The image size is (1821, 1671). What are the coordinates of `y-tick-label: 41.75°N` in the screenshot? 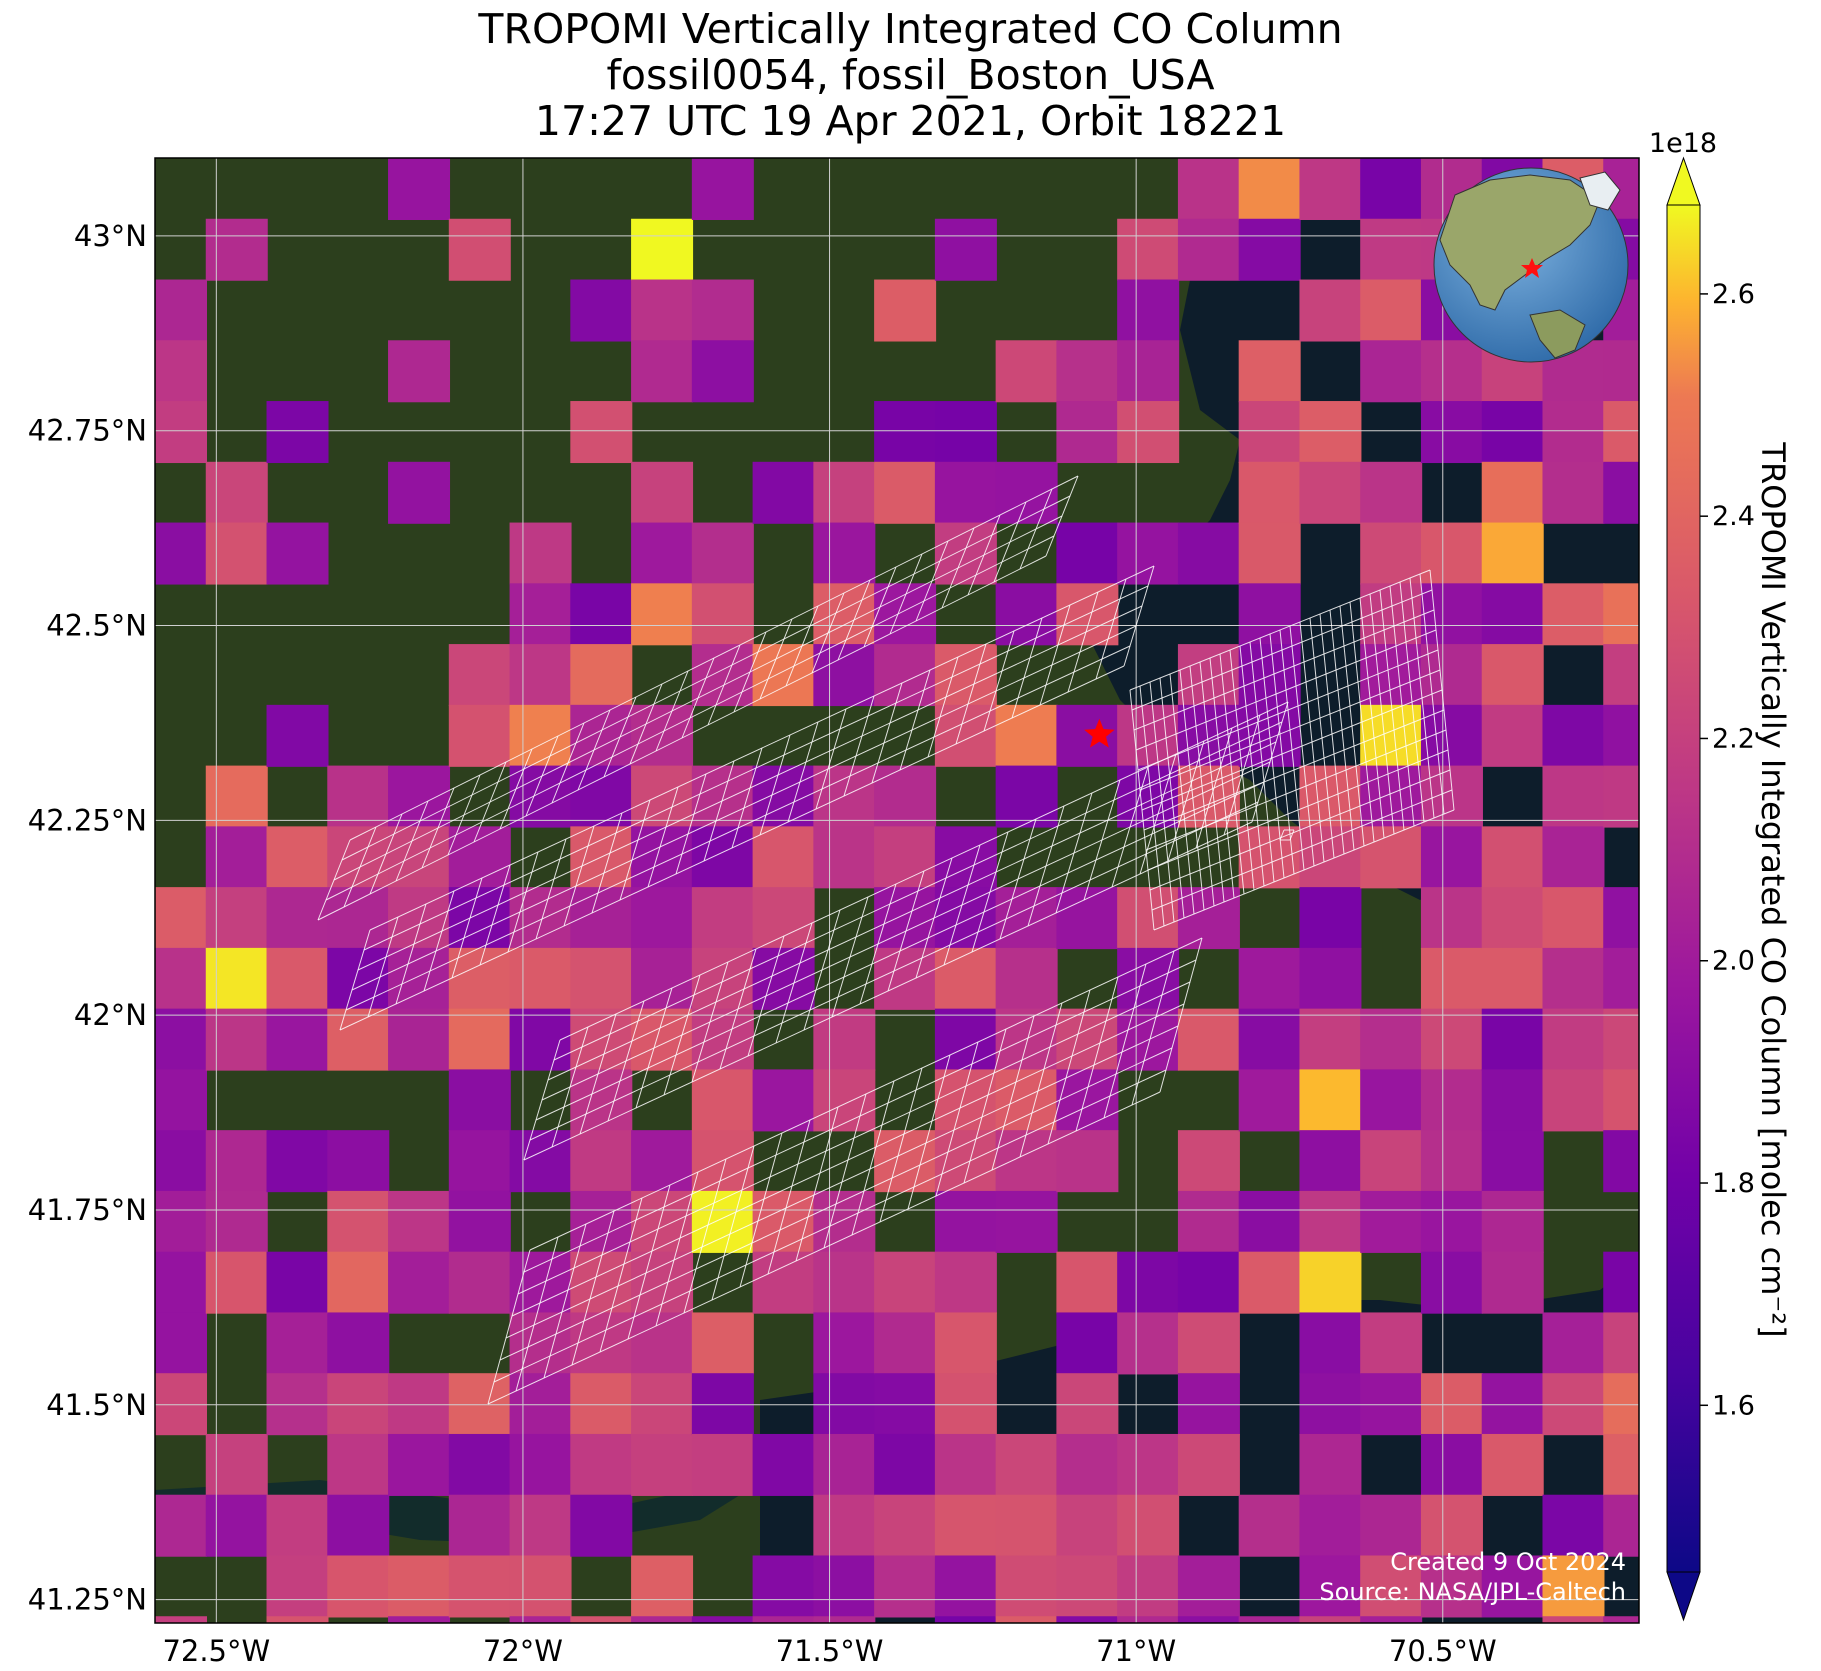 It's located at (87, 1210).